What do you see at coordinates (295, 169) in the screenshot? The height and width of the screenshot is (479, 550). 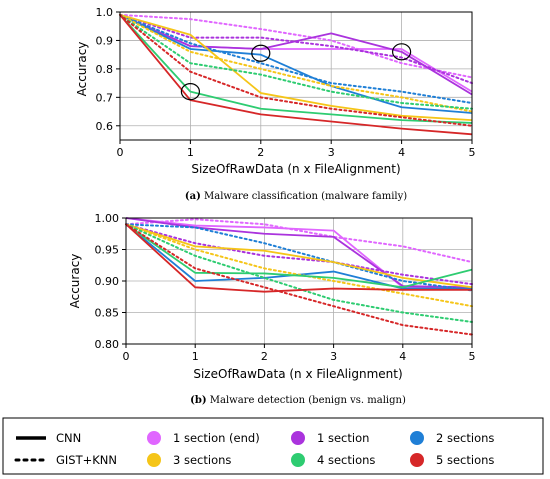 I see `chart-a-xlabel: SizeOfRawData (n x FileAlignment)` at bounding box center [295, 169].